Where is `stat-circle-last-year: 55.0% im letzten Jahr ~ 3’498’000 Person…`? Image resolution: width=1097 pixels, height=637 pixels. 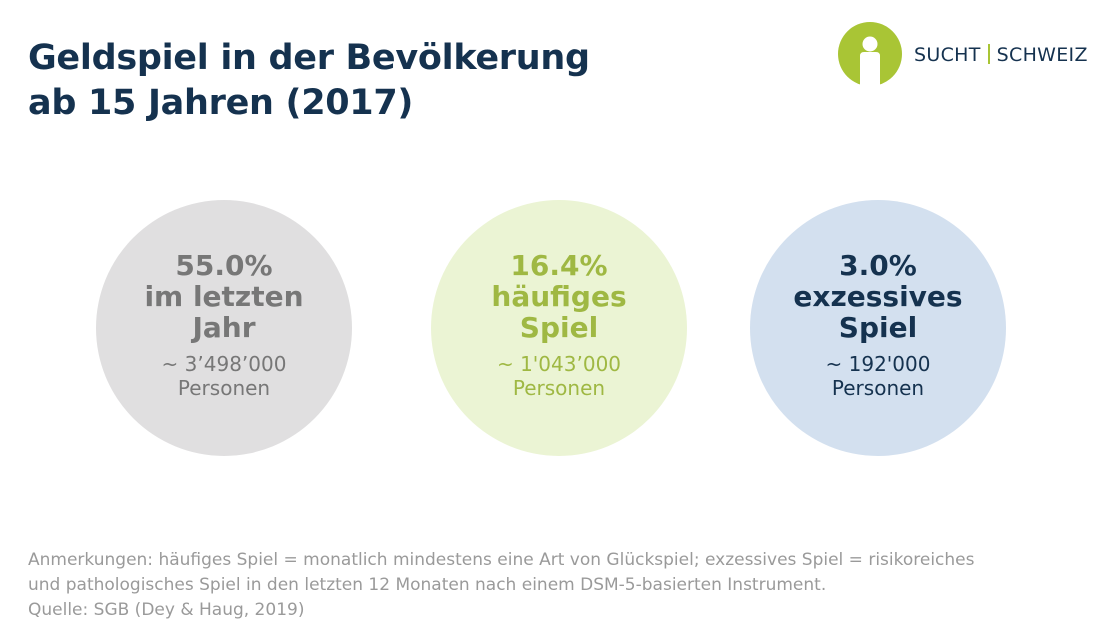 stat-circle-last-year: 55.0% im letzten Jahr ~ 3’498’000 Person… is located at coordinates (224, 328).